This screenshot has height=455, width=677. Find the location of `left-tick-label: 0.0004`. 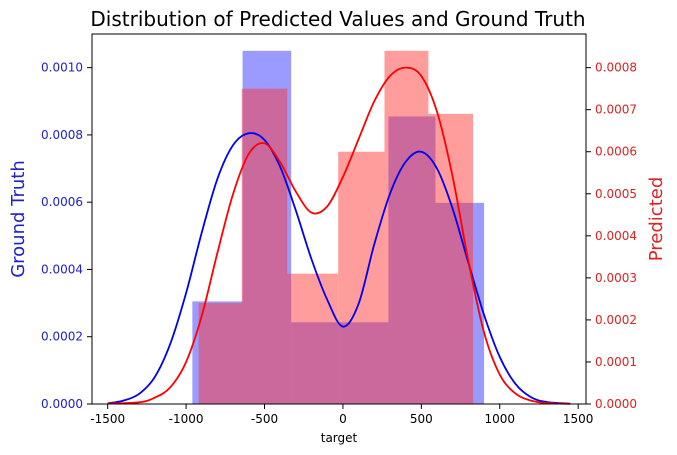

left-tick-label: 0.0004 is located at coordinates (62, 269).